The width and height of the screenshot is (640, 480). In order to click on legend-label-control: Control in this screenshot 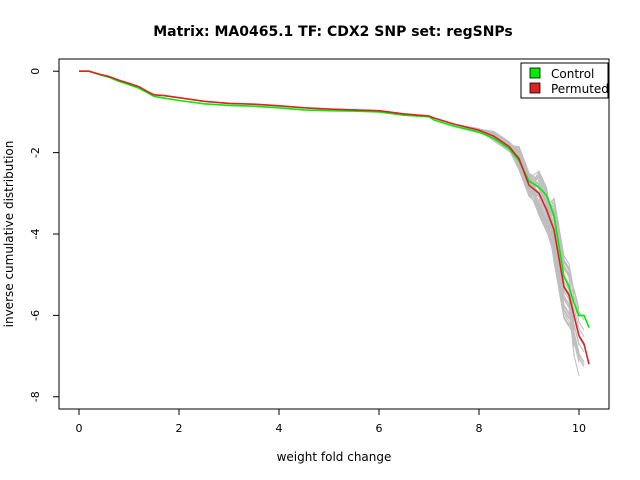, I will do `click(572, 74)`.